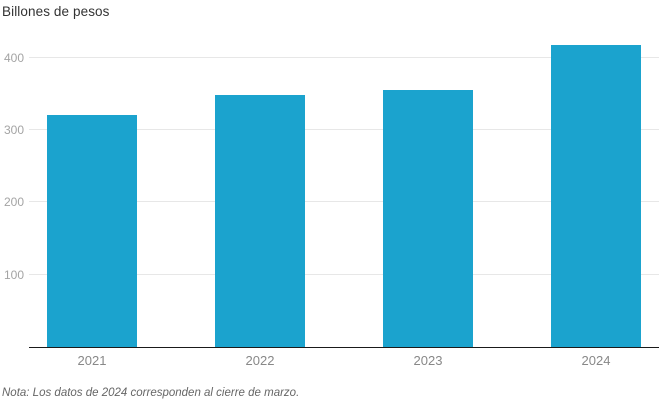  I want to click on bar-2023, so click(428, 218).